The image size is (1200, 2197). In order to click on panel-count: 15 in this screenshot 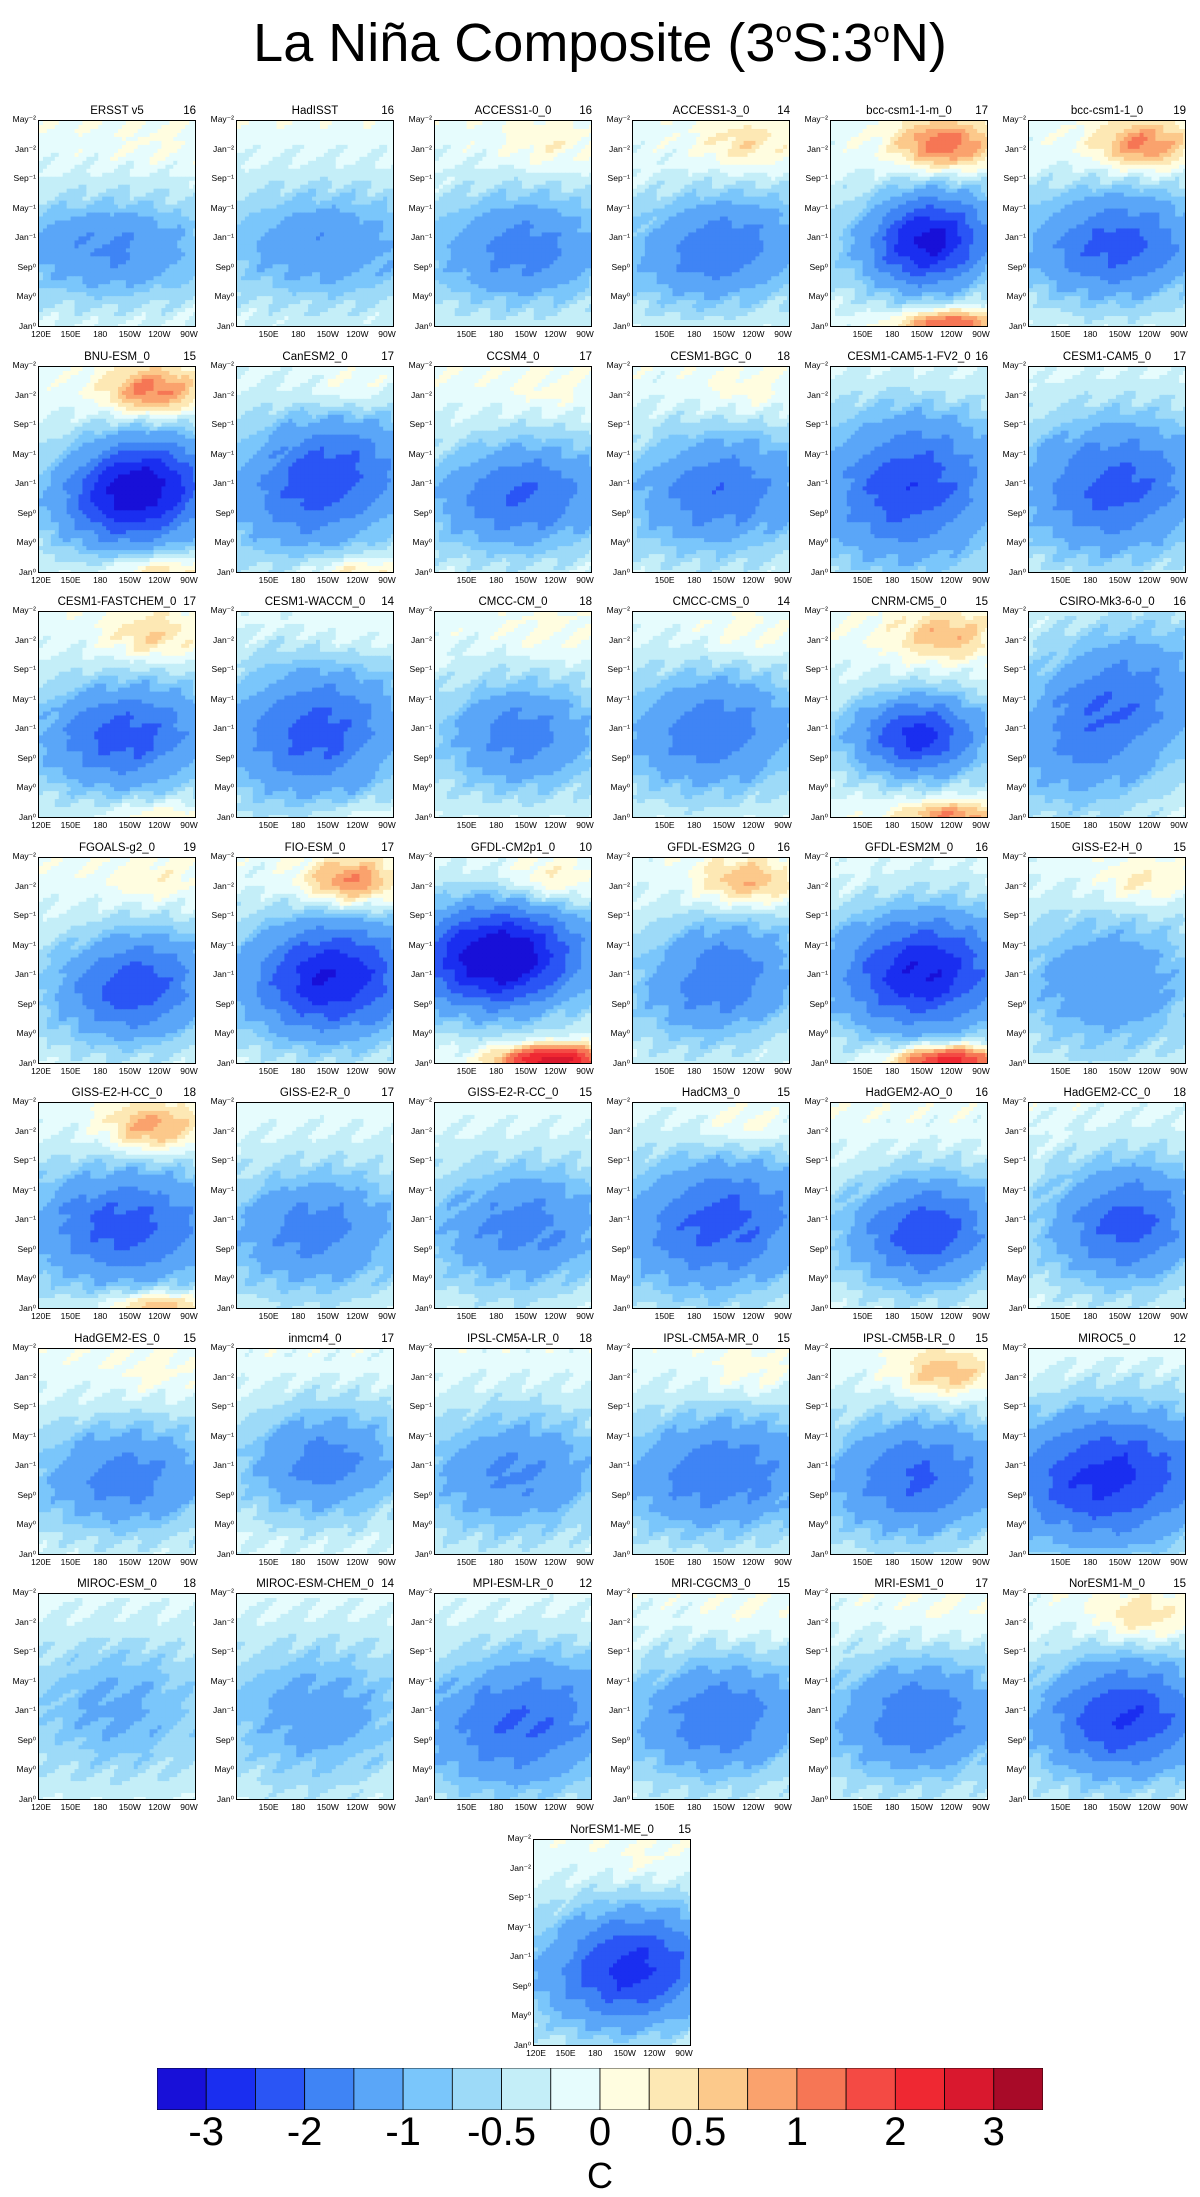, I will do `click(189, 357)`.